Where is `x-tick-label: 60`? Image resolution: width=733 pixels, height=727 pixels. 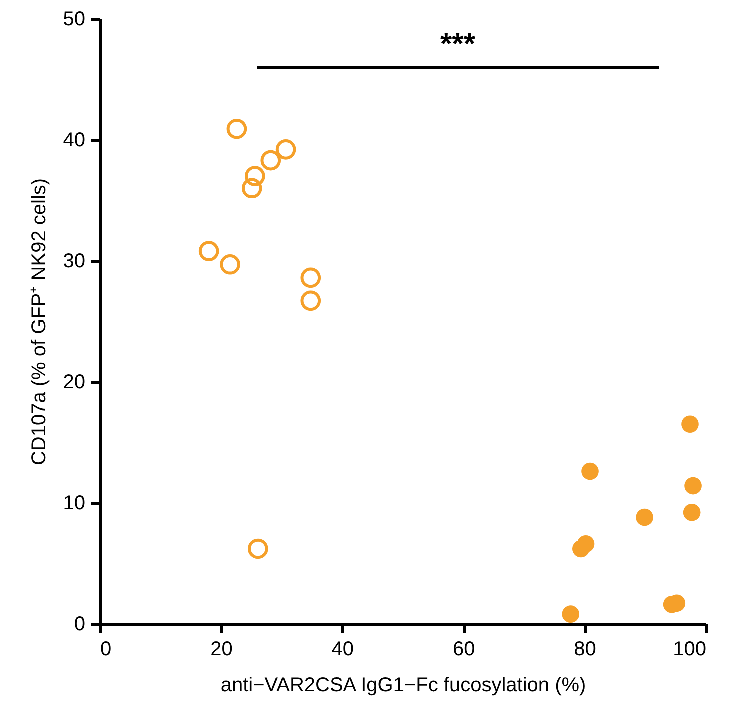
x-tick-label: 60 is located at coordinates (464, 649).